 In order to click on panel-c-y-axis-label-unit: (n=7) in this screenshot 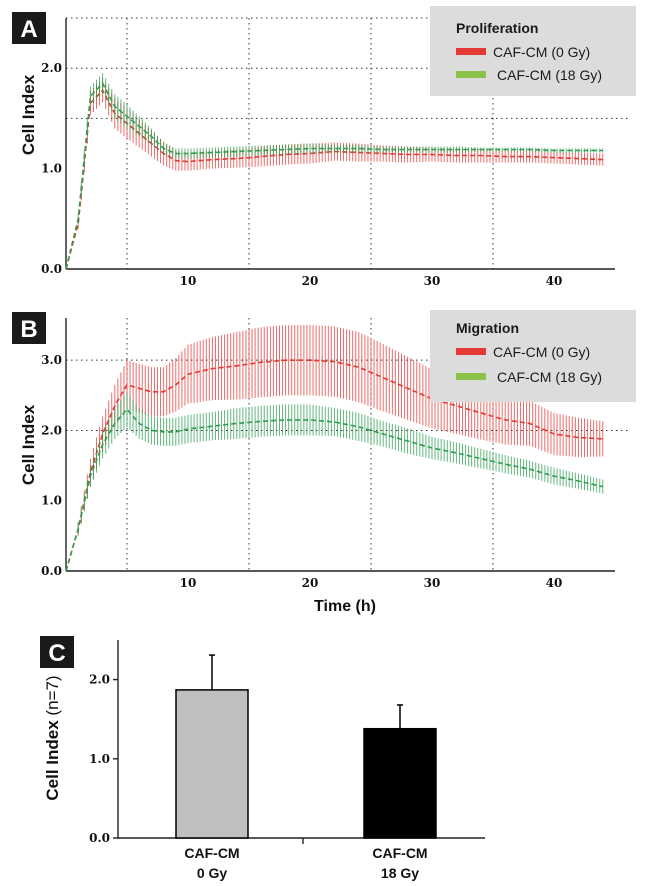, I will do `click(52, 695)`.